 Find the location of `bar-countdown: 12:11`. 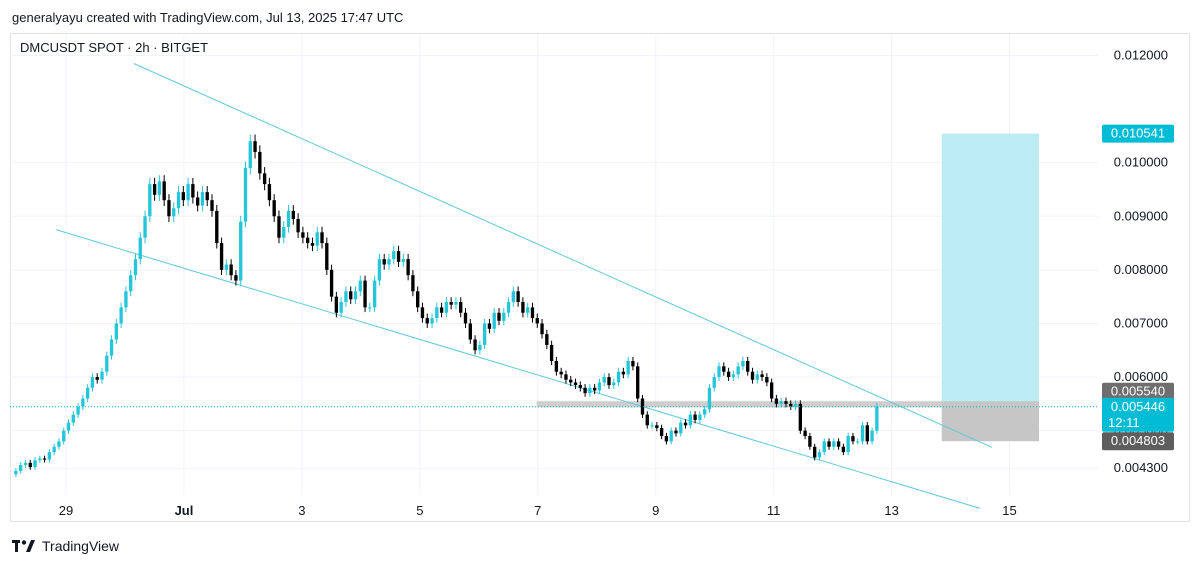

bar-countdown: 12:11 is located at coordinates (1124, 422).